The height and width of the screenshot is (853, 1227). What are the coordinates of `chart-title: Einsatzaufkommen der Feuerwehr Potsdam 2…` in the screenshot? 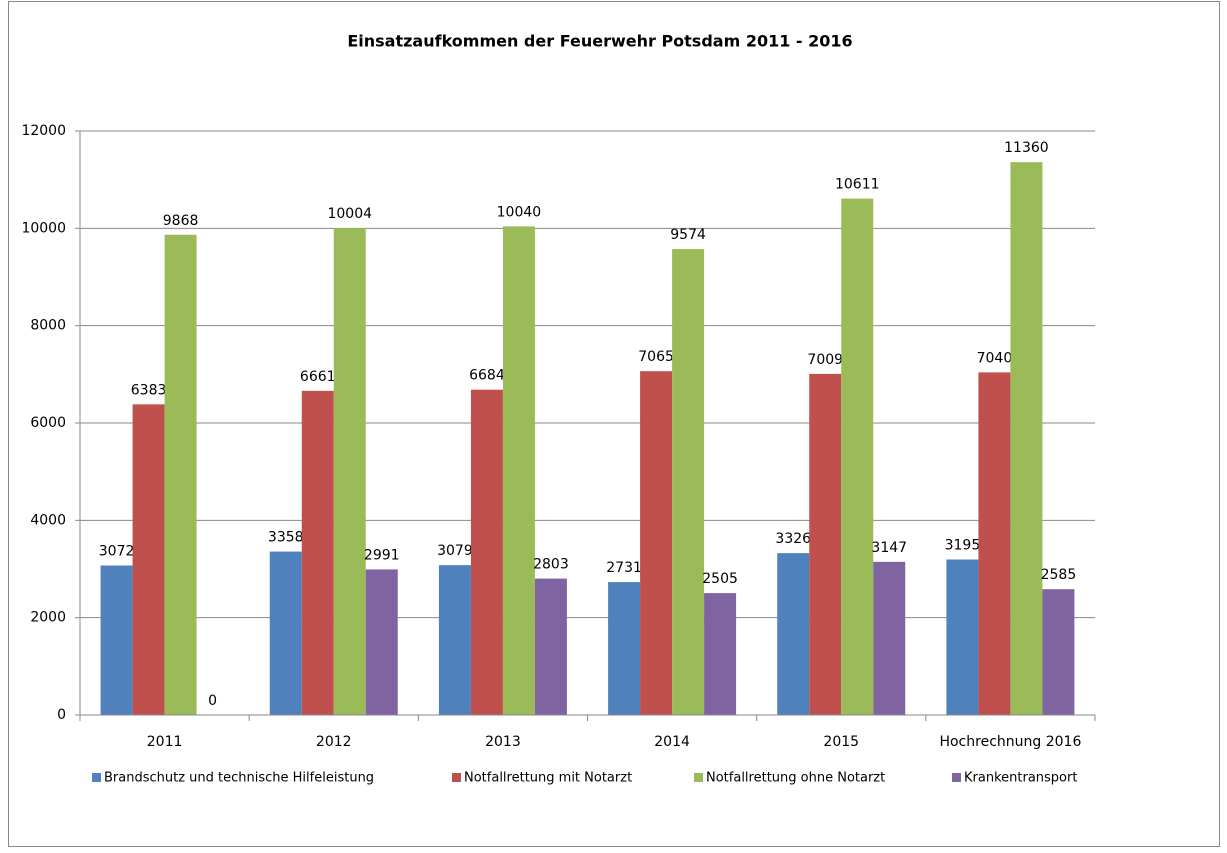 It's located at (599, 41).